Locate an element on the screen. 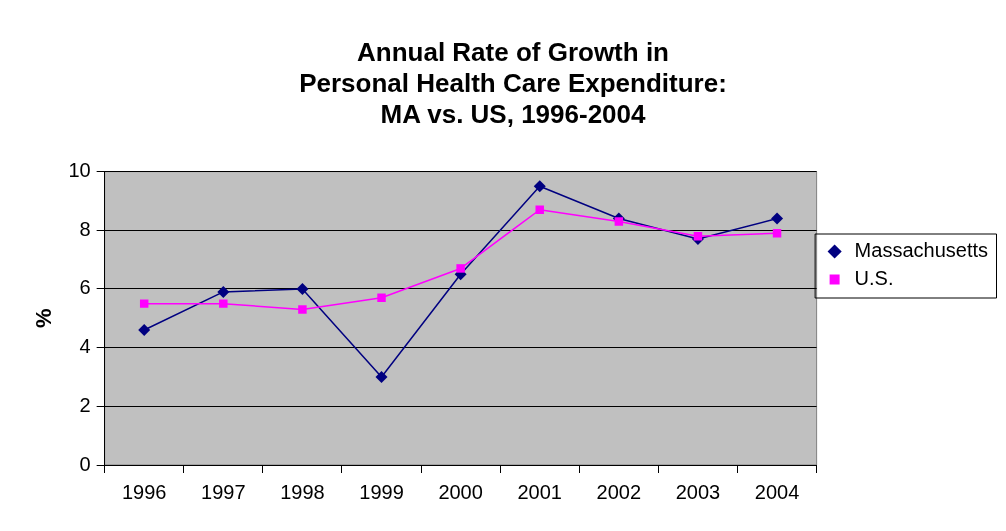  x-tick-label: 2003 is located at coordinates (698, 491).